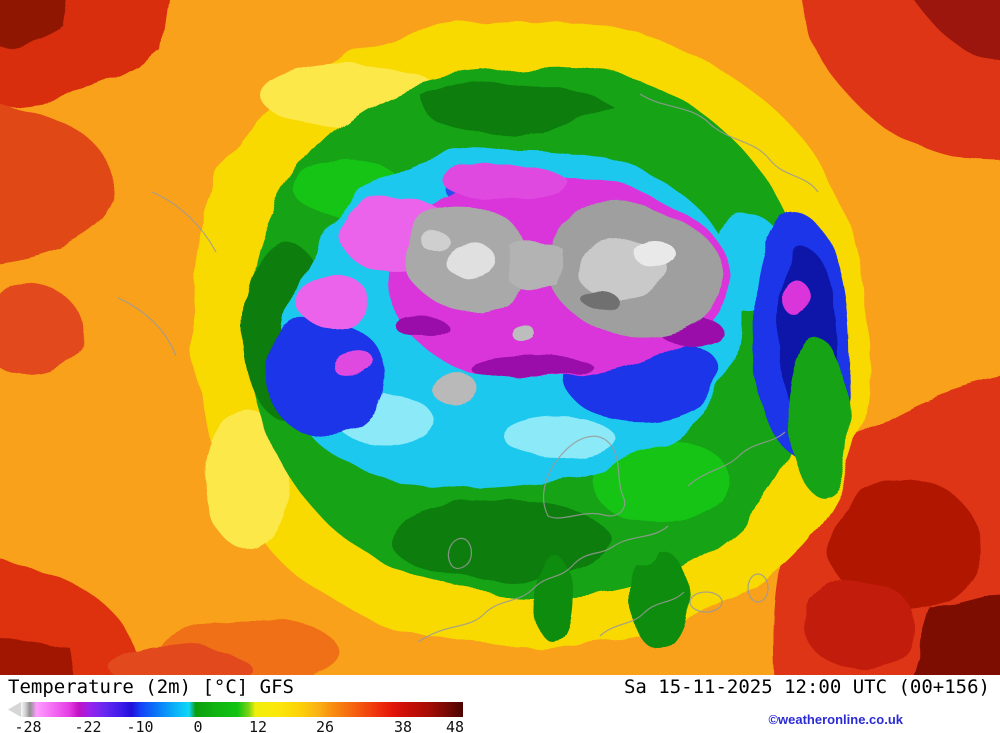  What do you see at coordinates (403, 725) in the screenshot?
I see `scale-tick: 38` at bounding box center [403, 725].